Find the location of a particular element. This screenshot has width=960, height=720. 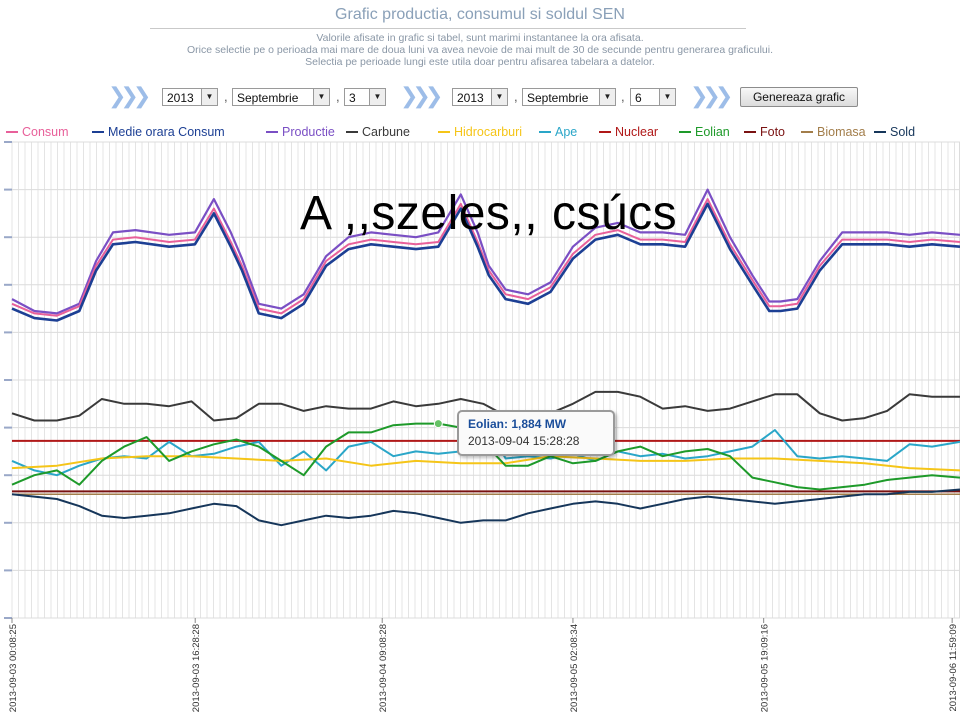

x-tick-label: 2013-09-03 00:08:25 is located at coordinates (13, 668).